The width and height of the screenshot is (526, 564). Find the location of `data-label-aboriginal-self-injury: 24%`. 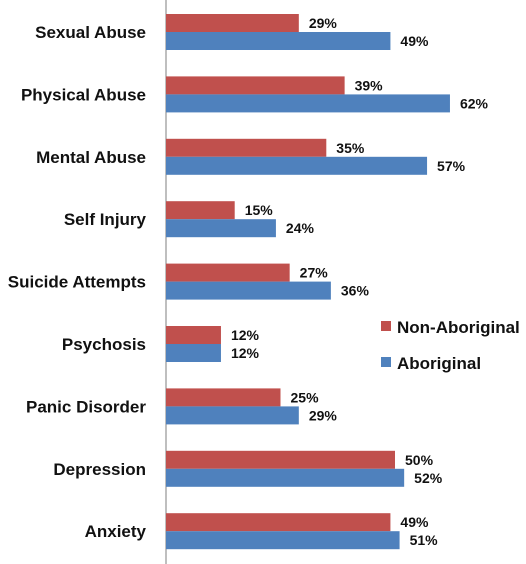

data-label-aboriginal-self-injury: 24% is located at coordinates (300, 228).